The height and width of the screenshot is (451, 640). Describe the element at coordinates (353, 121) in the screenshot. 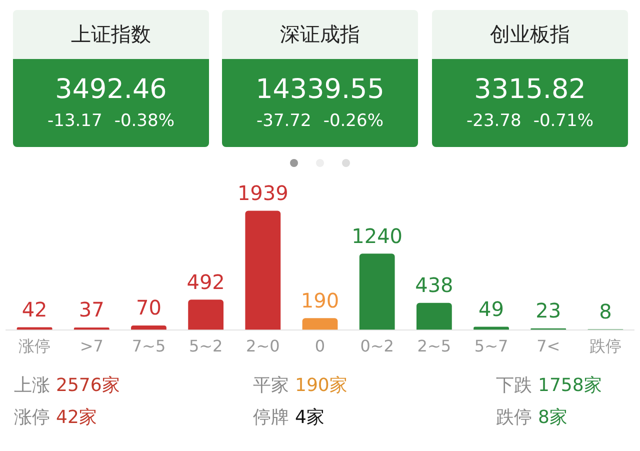

I see `text: -0.26%` at that location.